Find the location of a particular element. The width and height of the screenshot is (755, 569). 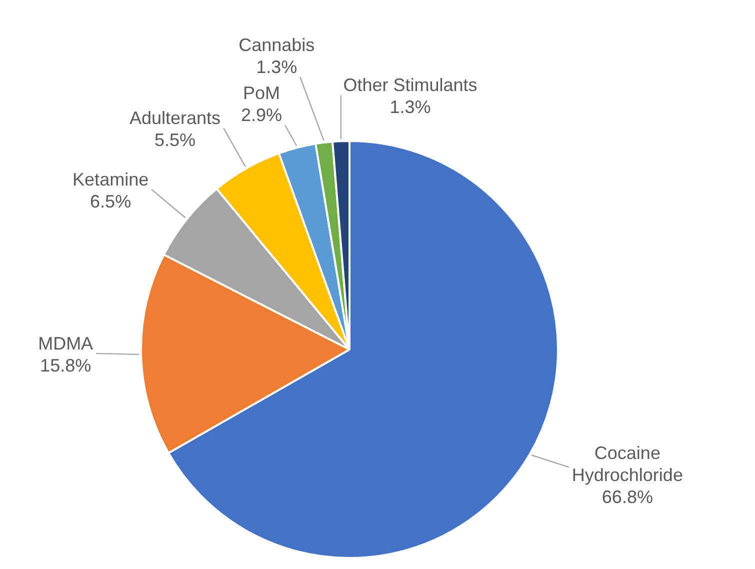

slice-label: Other Stimulants is located at coordinates (410, 85).